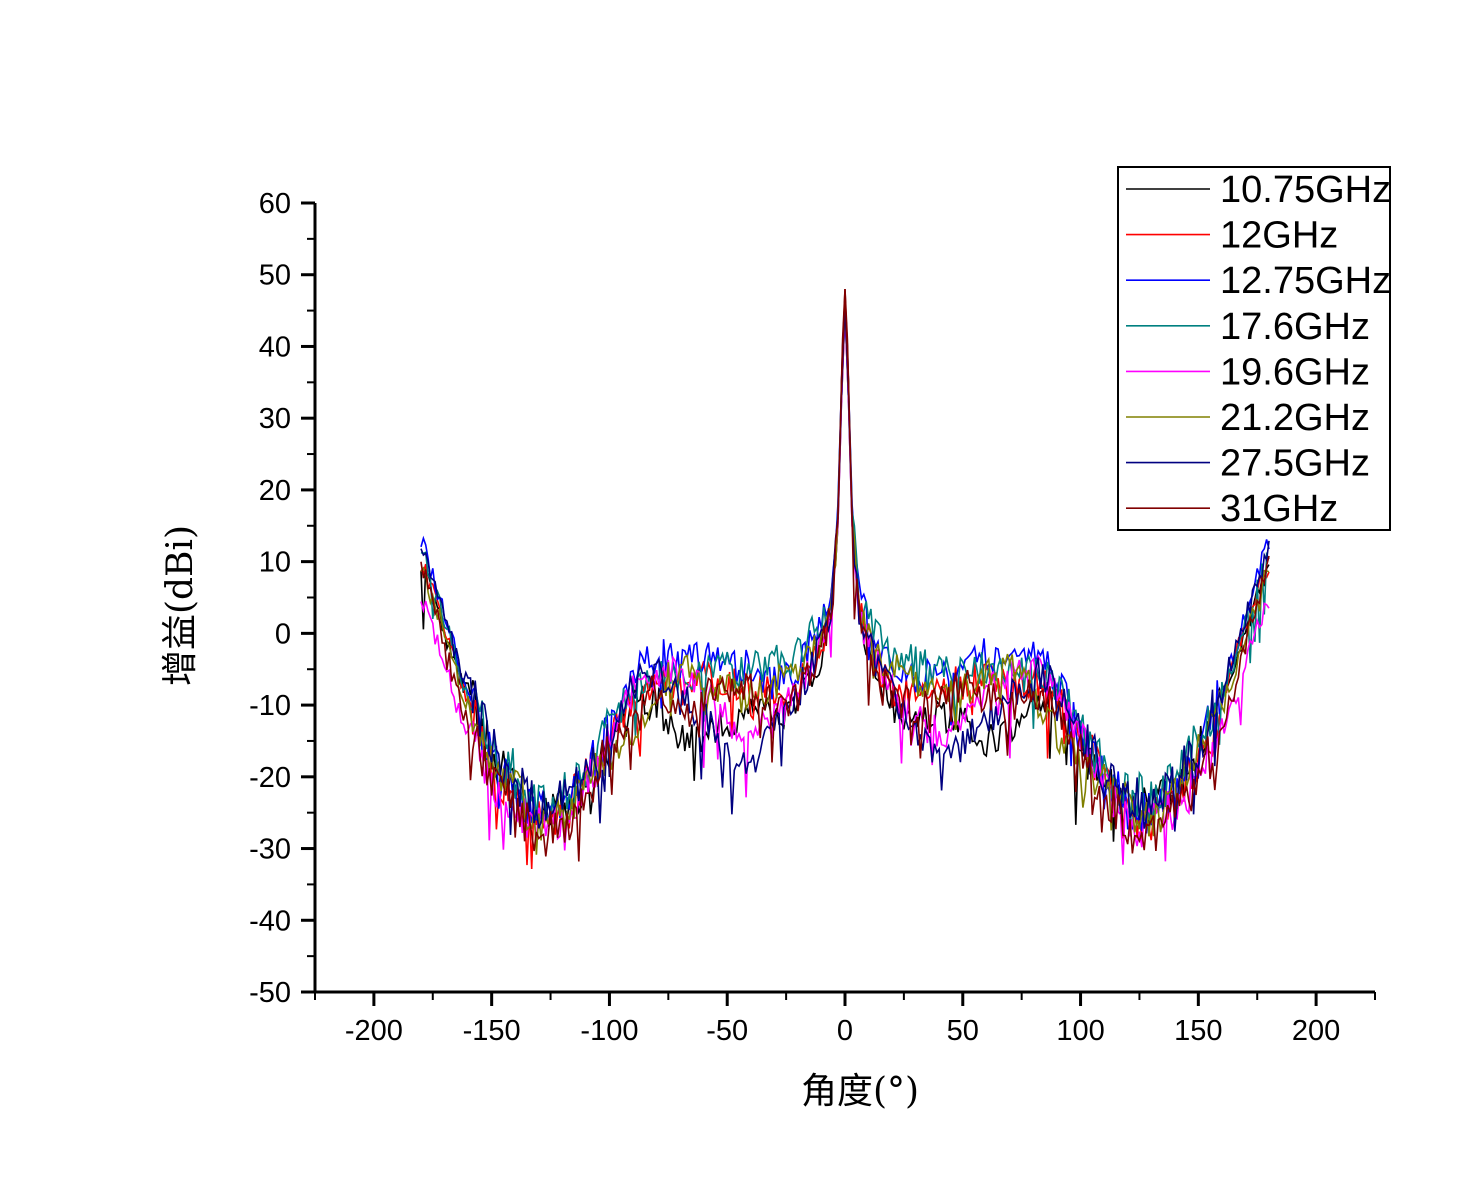  What do you see at coordinates (275, 563) in the screenshot?
I see `y-tick-label: 10` at bounding box center [275, 563].